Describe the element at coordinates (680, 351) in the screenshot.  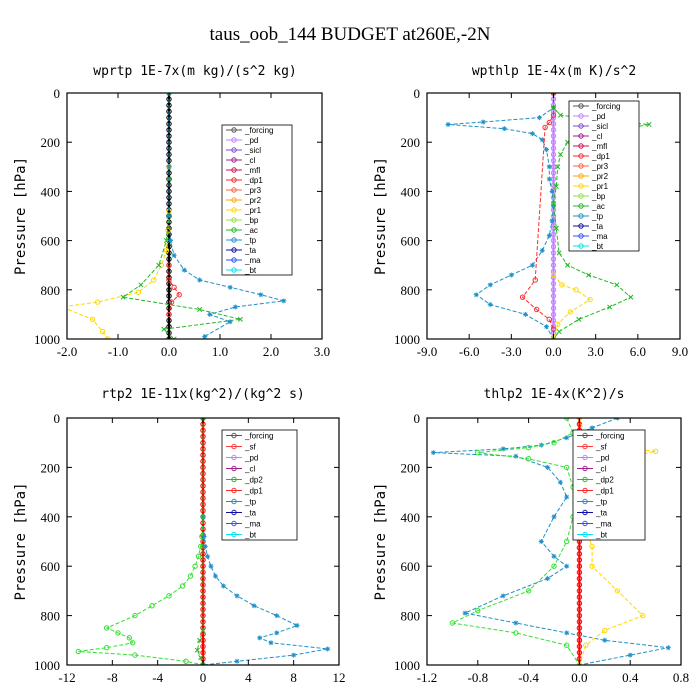
I see `x-tick-label: 9.0` at that location.